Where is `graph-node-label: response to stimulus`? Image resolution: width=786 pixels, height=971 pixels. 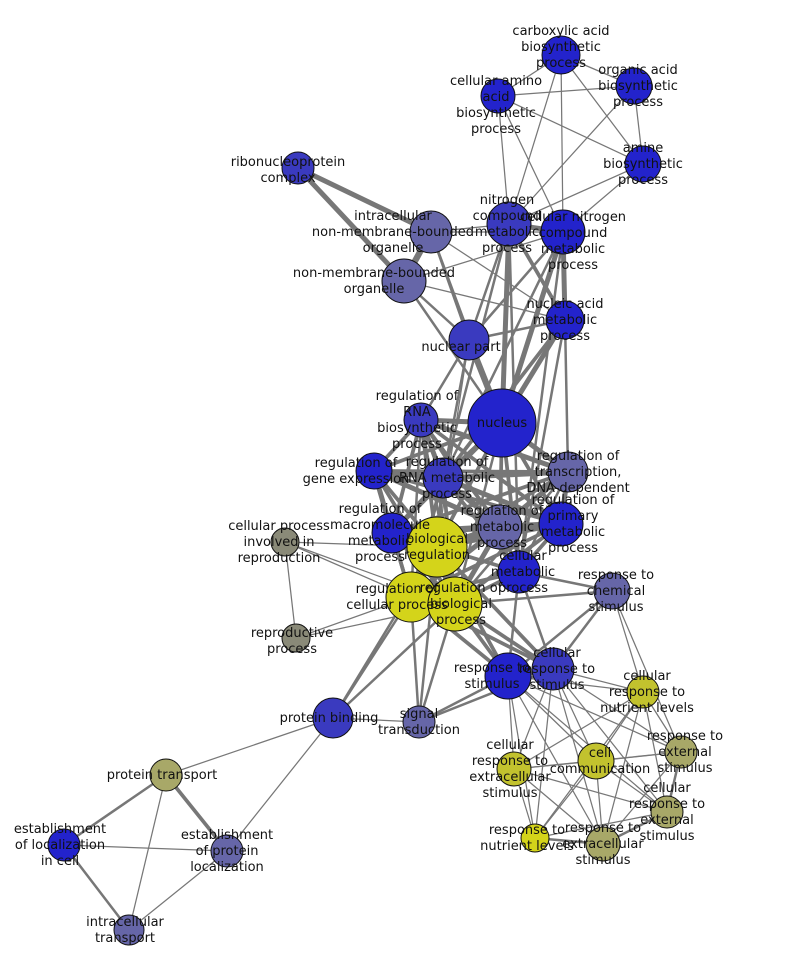
graph-node-label: response to stimulus is located at coordinates (492, 676).